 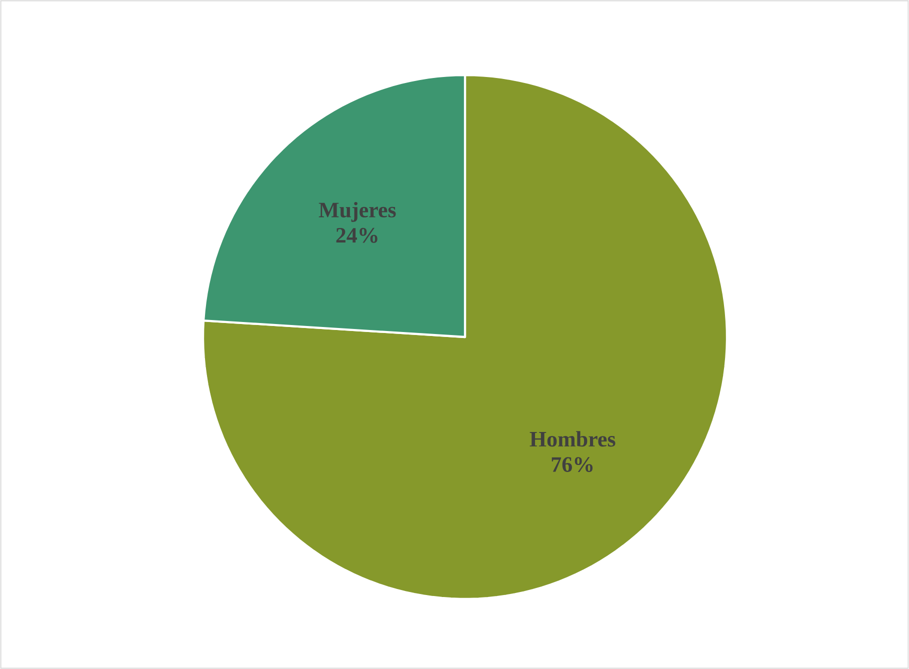 I want to click on slice-label: Hombres, so click(x=573, y=439).